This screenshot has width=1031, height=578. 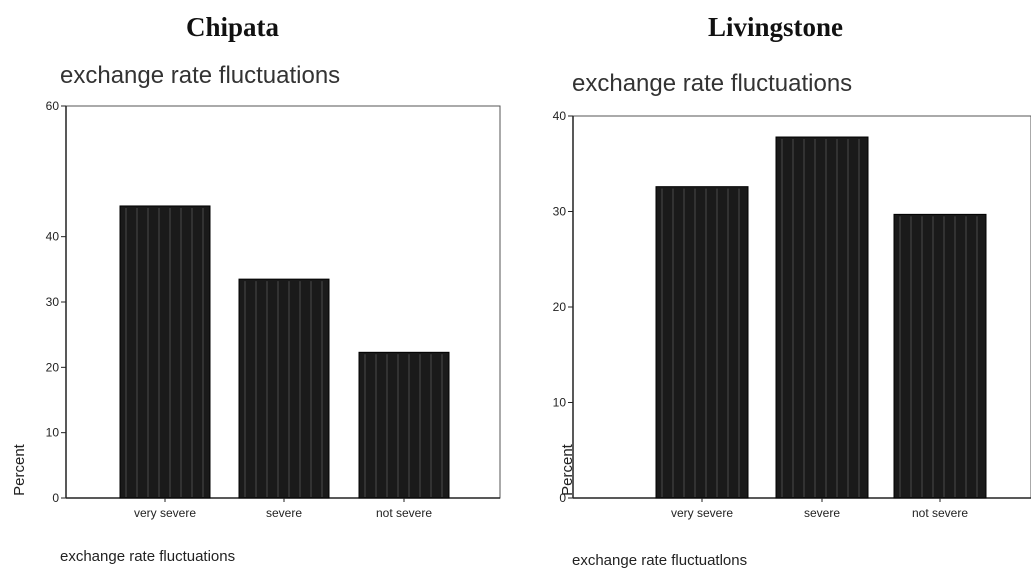 I want to click on chart-heading: Chipata, so click(x=233, y=27).